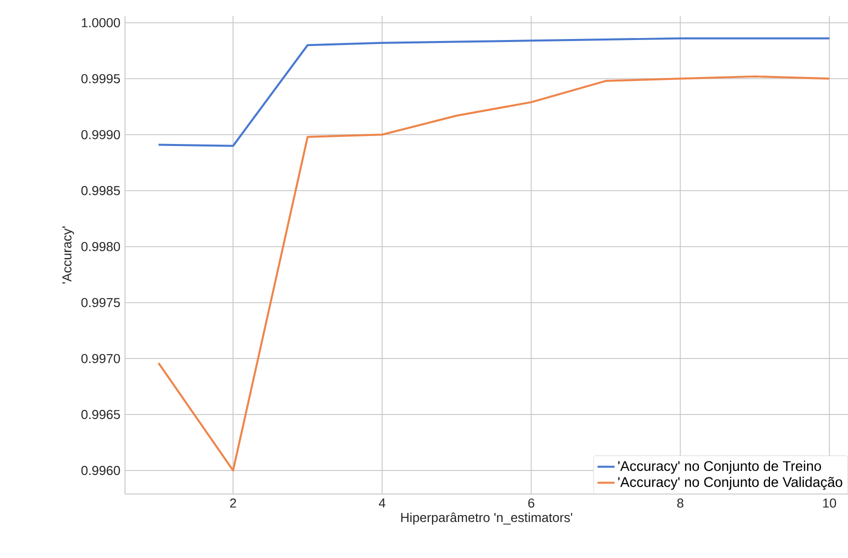  Describe the element at coordinates (68, 255) in the screenshot. I see `y-axis-title: 'Accuracy'` at that location.